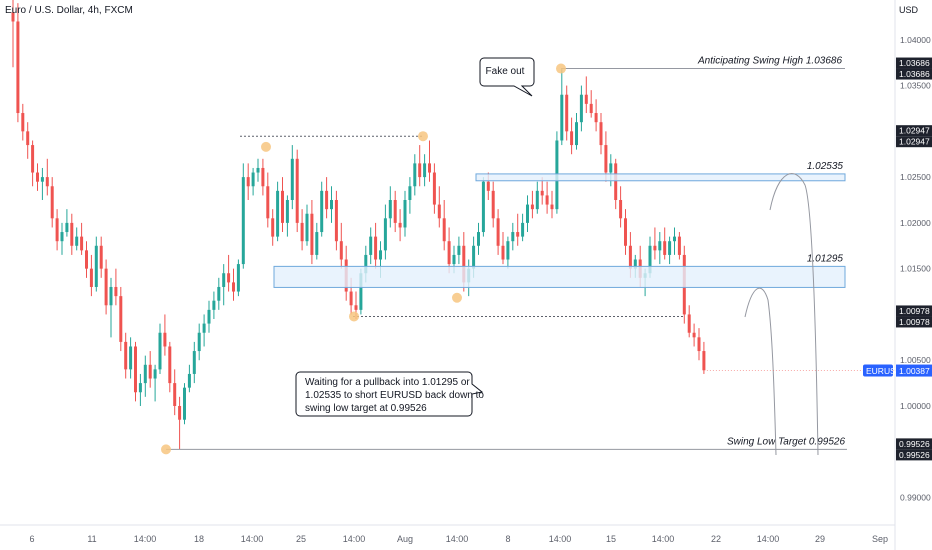 The width and height of the screenshot is (932, 550). Describe the element at coordinates (820, 539) in the screenshot. I see `x-tick-label: 29` at that location.